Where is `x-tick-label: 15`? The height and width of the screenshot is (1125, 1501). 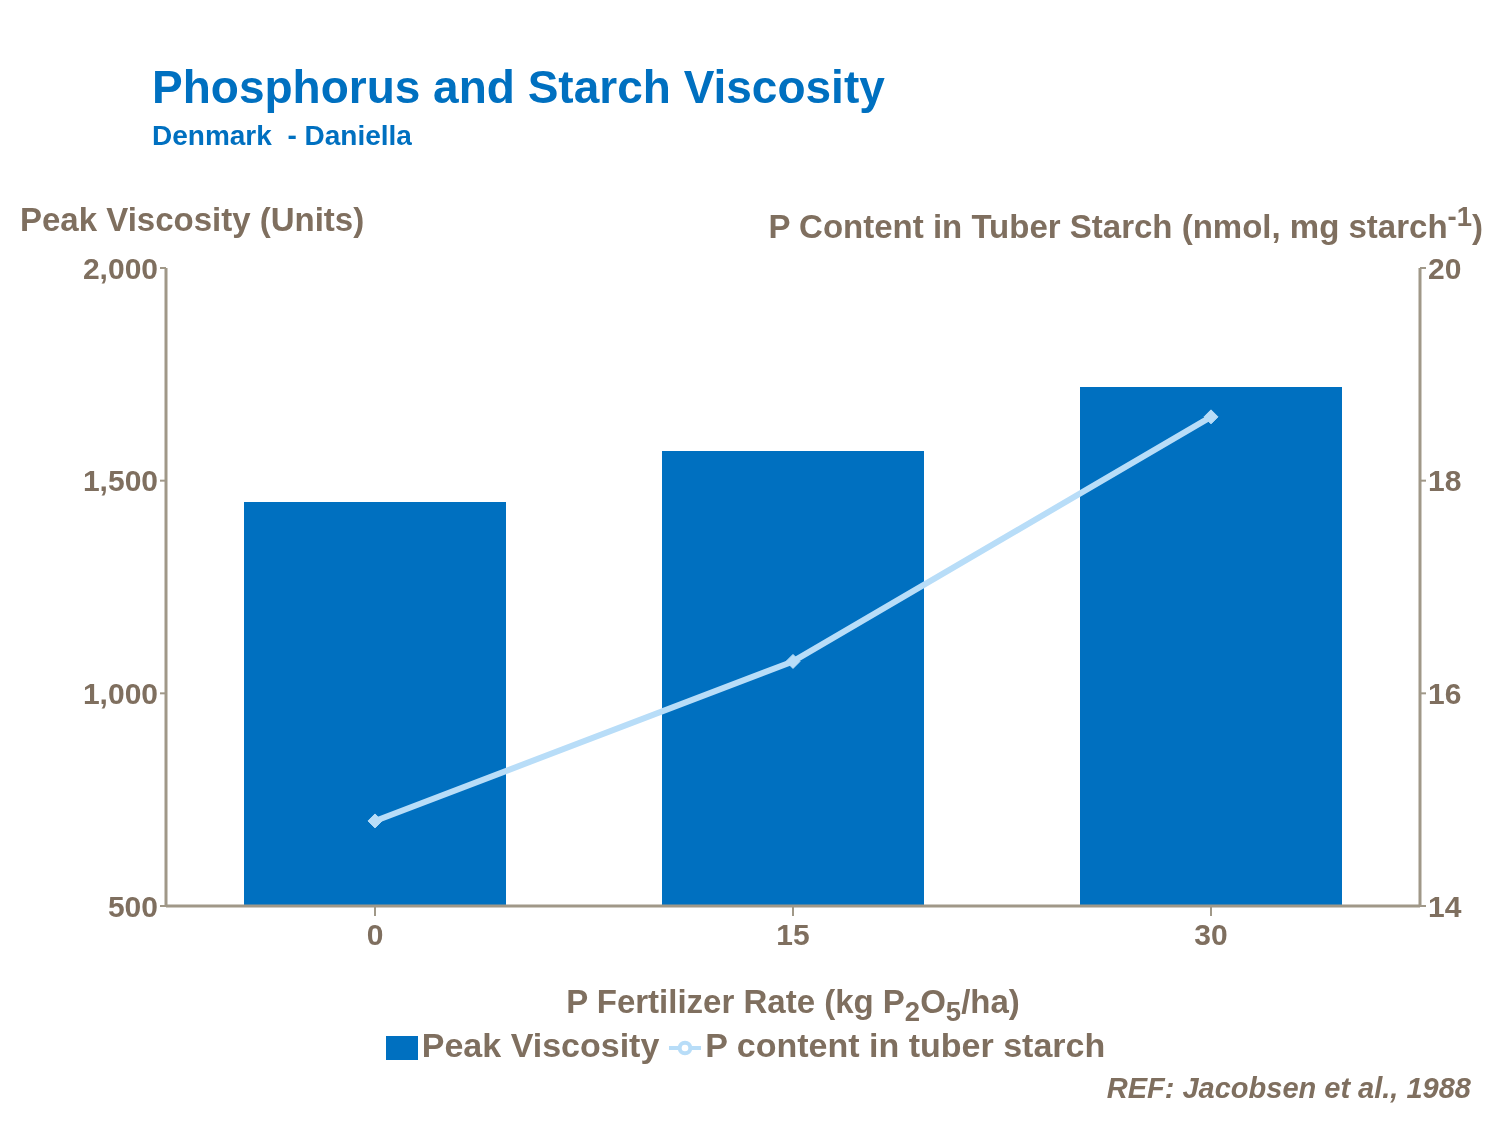 x-tick-label: 15 is located at coordinates (793, 935).